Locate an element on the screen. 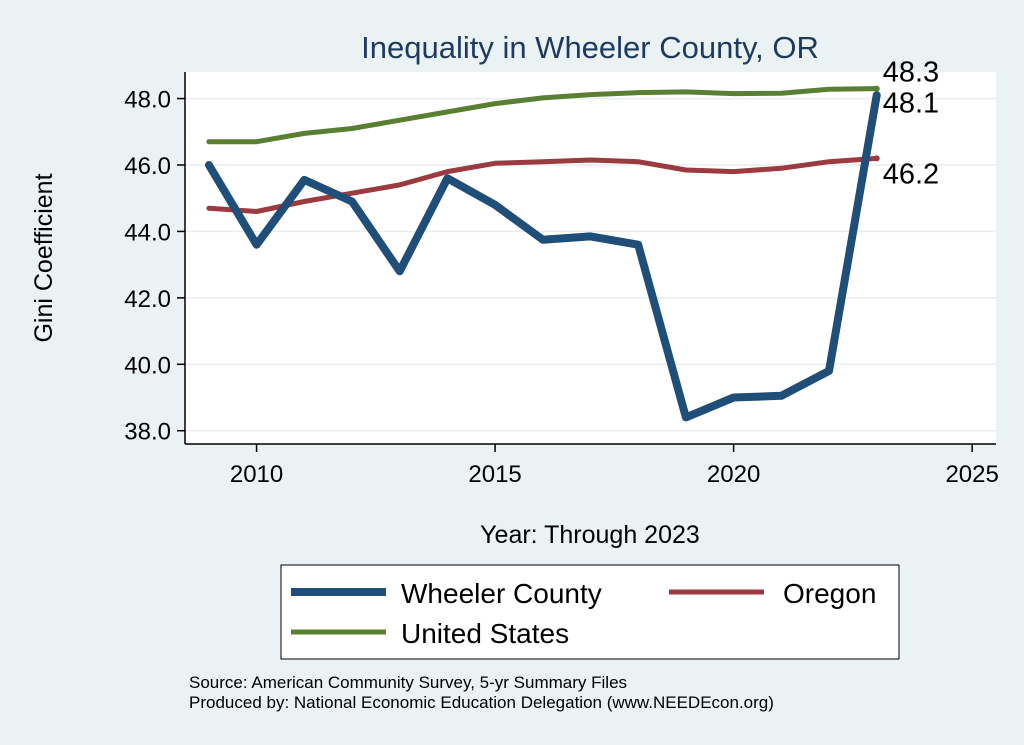  y-ticks: 38.0 40.0 42.0 44.0 46.0 48.0 is located at coordinates (154, 266).